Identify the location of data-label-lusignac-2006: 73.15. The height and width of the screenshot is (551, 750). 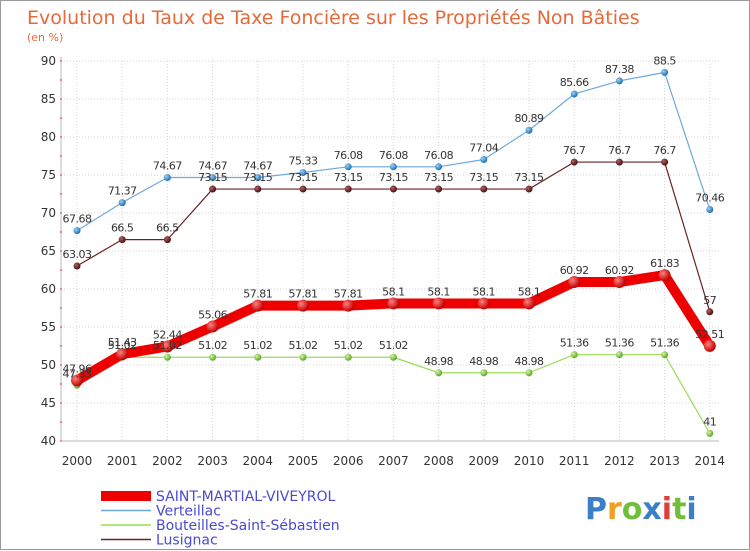
(348, 177).